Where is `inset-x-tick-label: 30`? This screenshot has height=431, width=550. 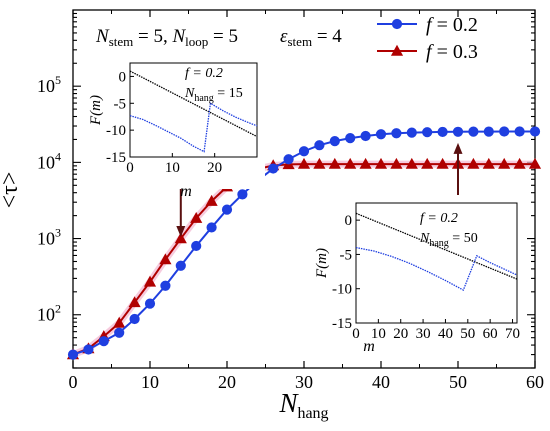
inset-x-tick-label: 30 is located at coordinates (423, 334).